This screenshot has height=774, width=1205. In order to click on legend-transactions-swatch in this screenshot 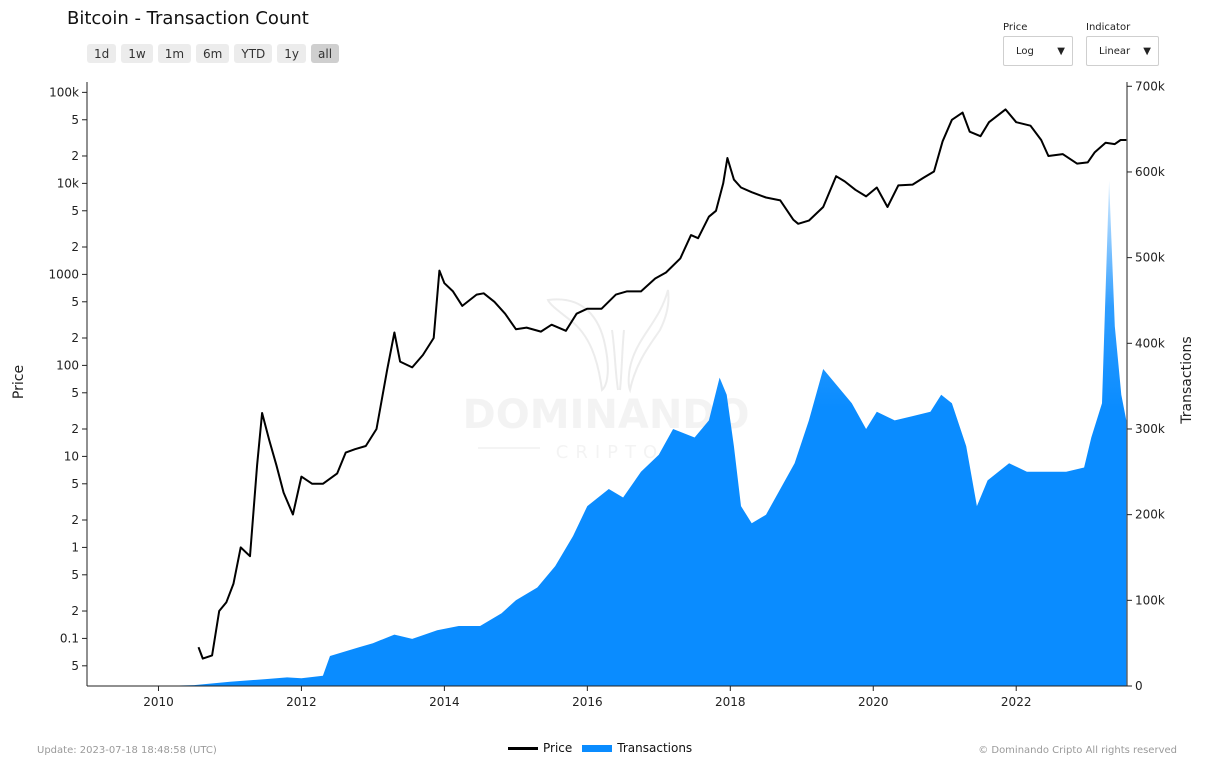, I will do `click(597, 748)`.